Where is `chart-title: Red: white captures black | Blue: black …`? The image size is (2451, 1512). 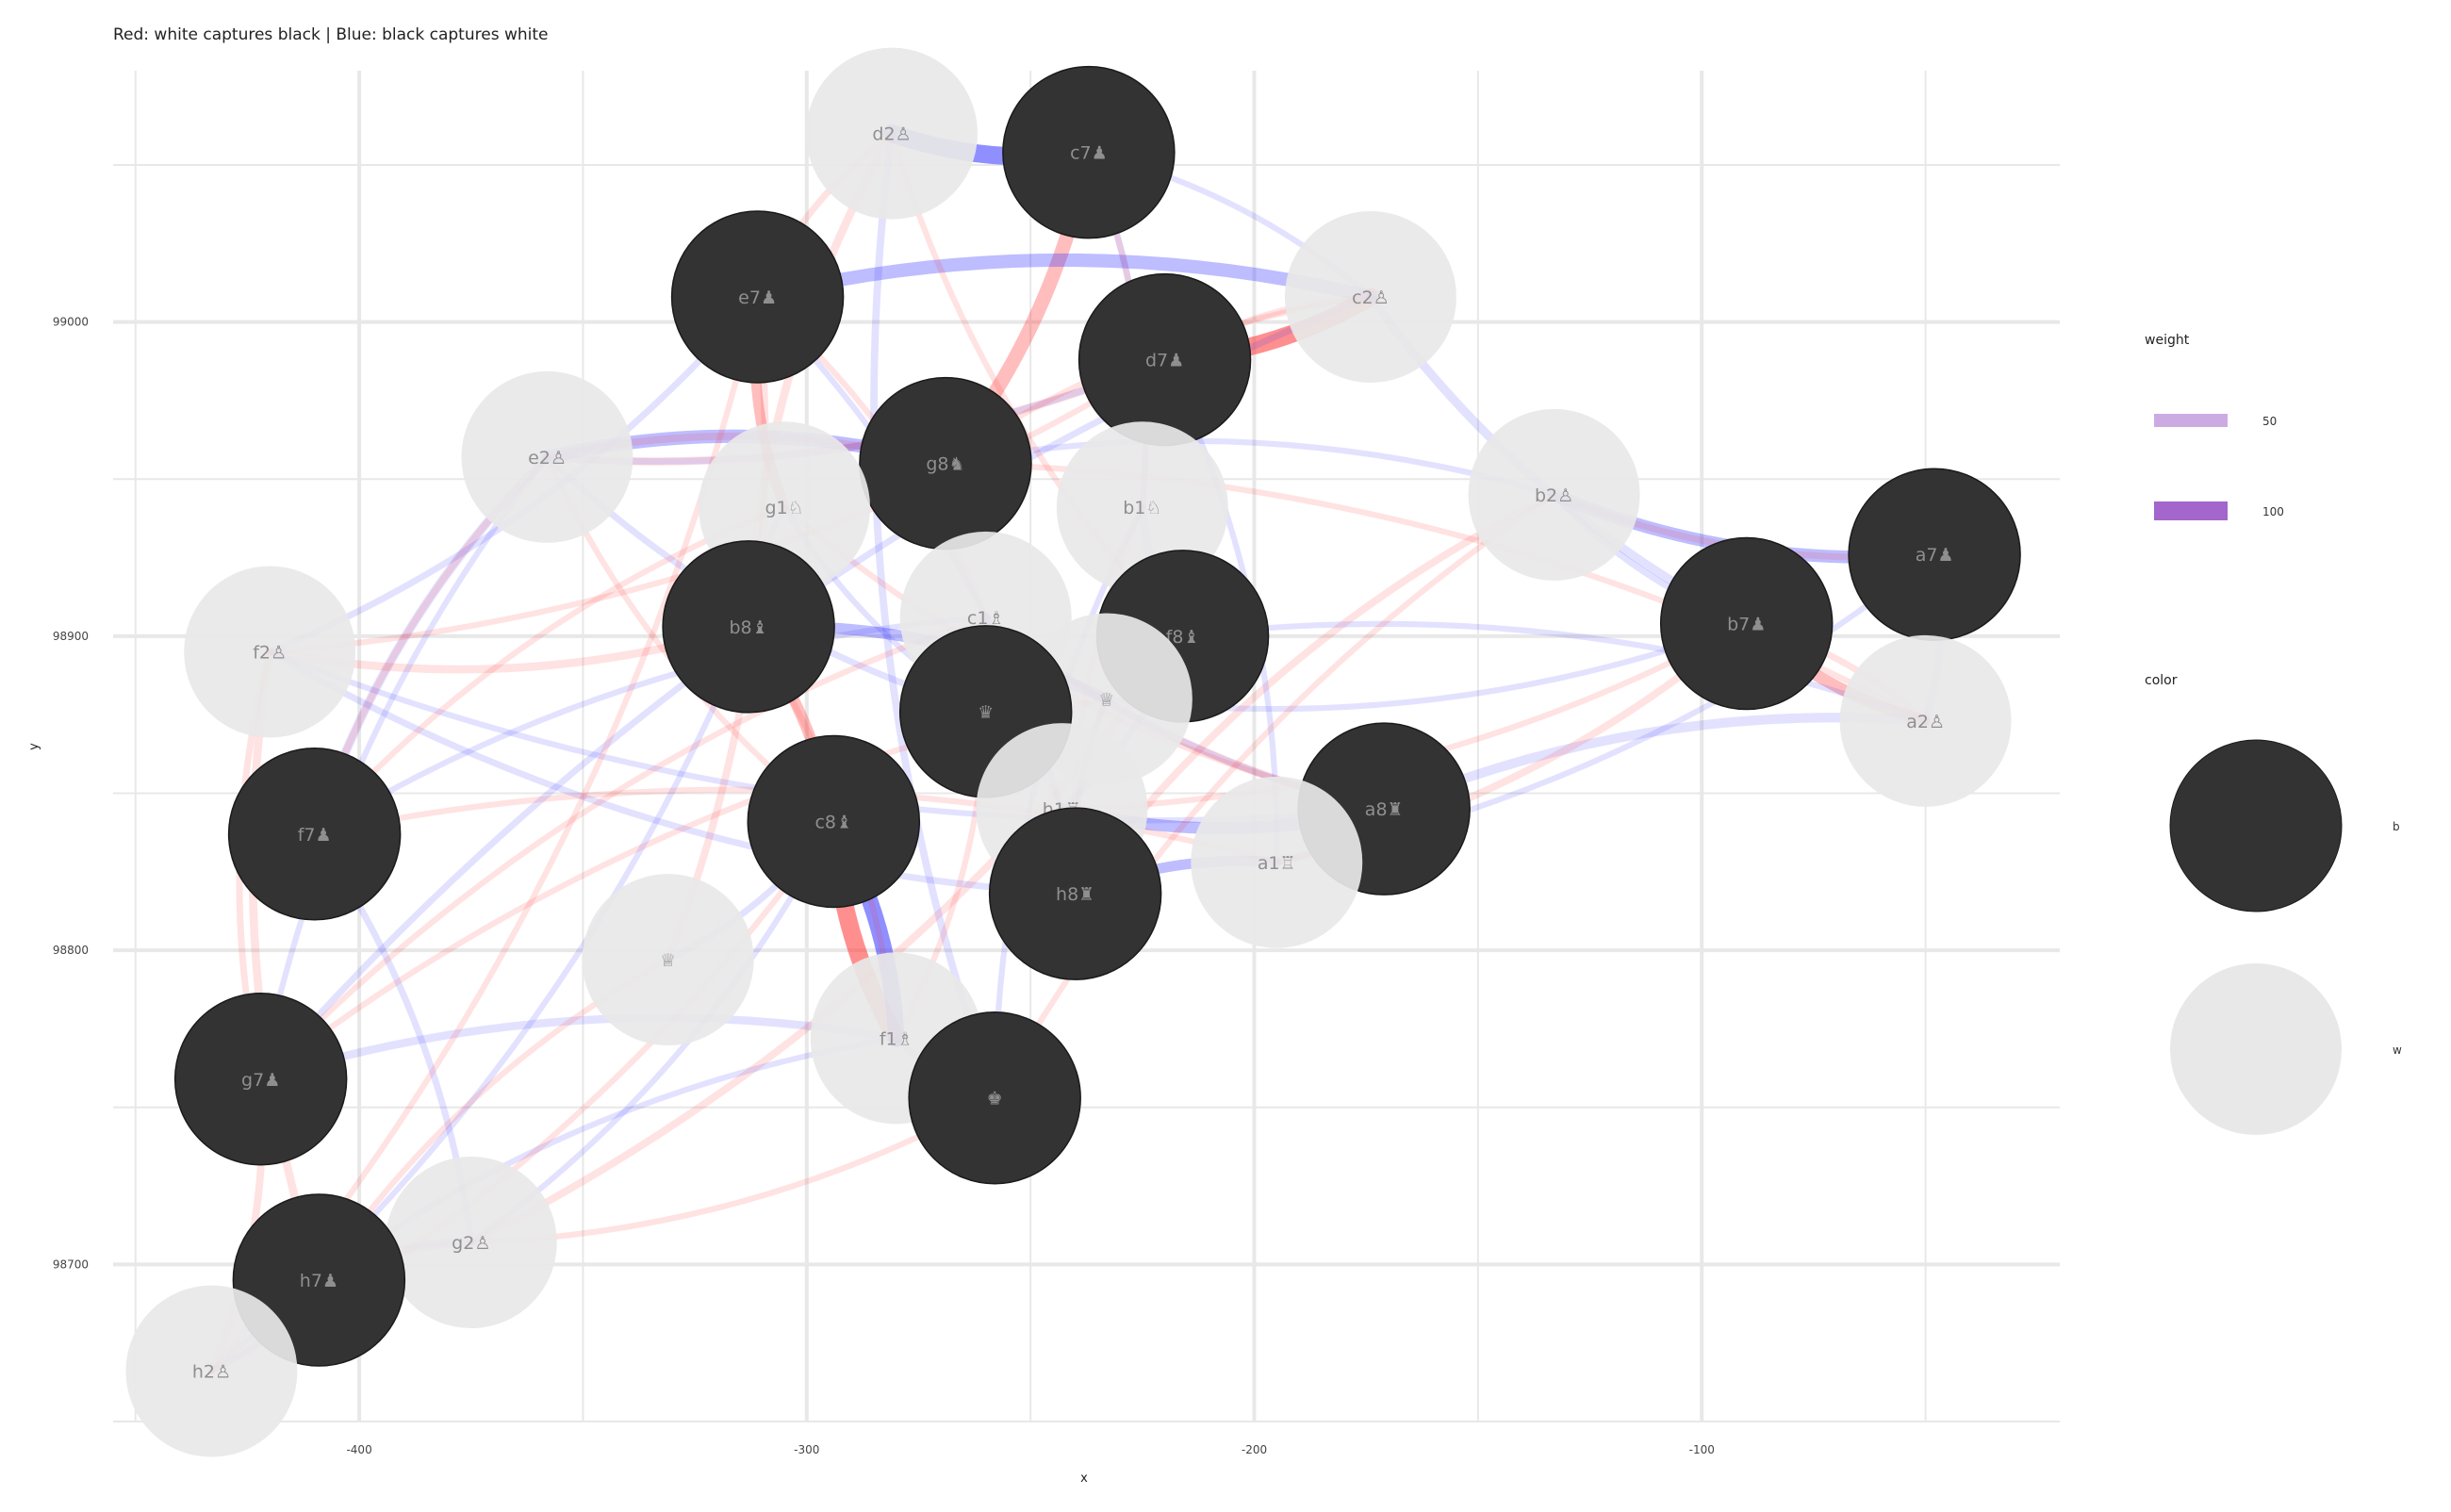
chart-title: Red: white captures black | Blue: black … is located at coordinates (331, 35).